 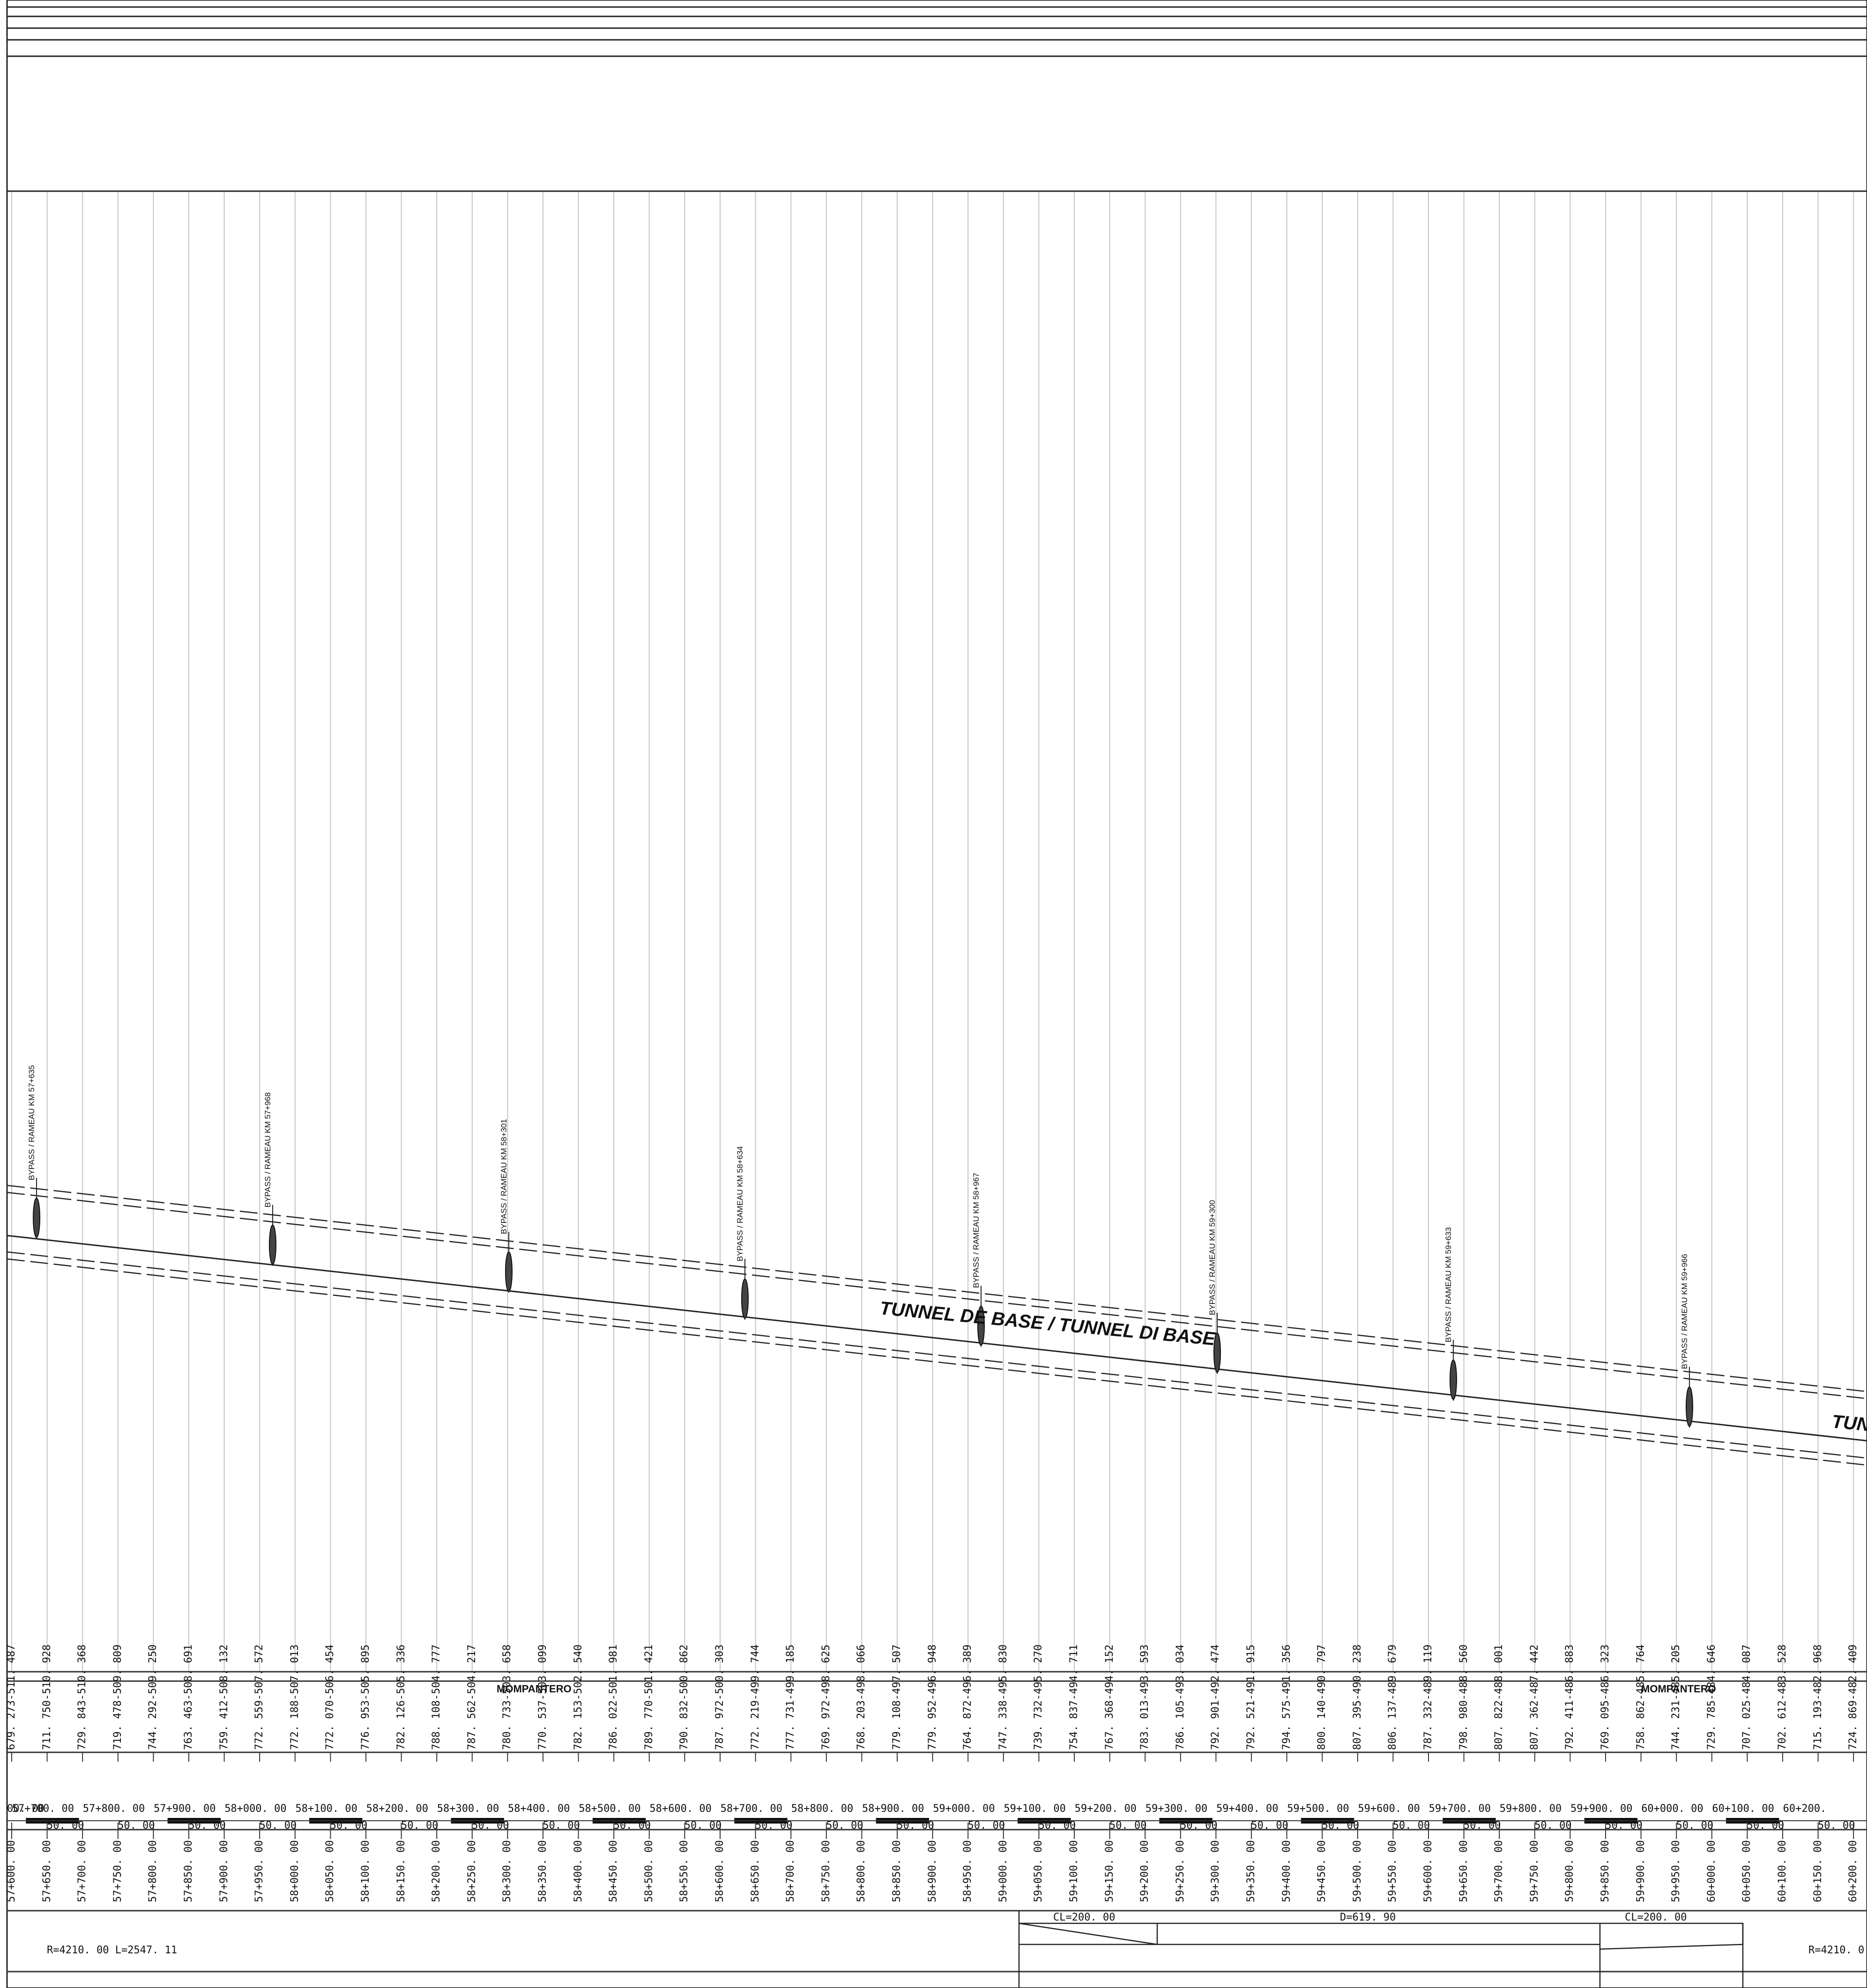 What do you see at coordinates (751, 1809) in the screenshot?
I see `station-axis-value: 58+700. 00` at bounding box center [751, 1809].